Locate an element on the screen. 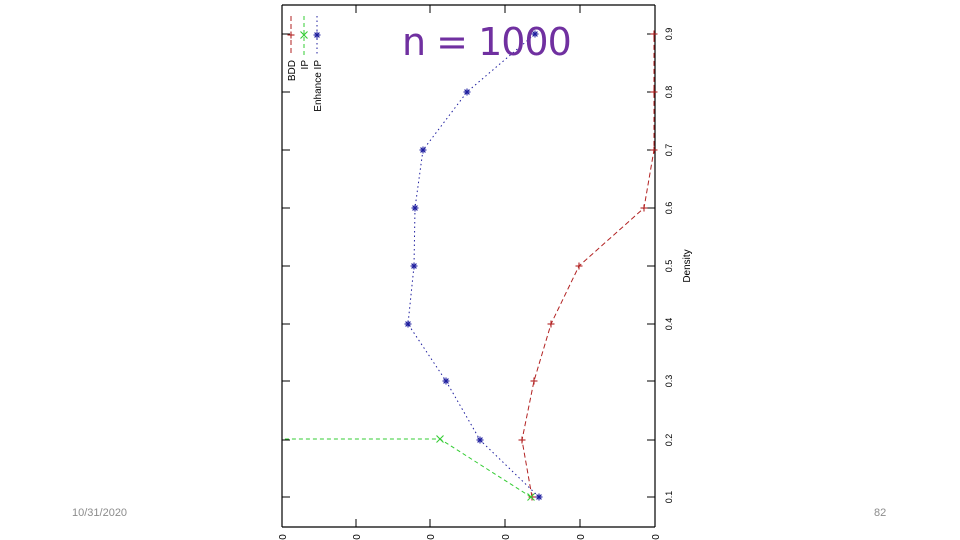  density-tick-label: 0.4 is located at coordinates (669, 324).